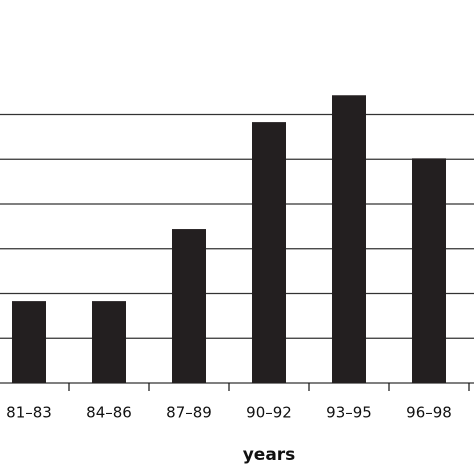 The image size is (474, 474). What do you see at coordinates (349, 413) in the screenshot?
I see `x-tick-label: 93–95` at bounding box center [349, 413].